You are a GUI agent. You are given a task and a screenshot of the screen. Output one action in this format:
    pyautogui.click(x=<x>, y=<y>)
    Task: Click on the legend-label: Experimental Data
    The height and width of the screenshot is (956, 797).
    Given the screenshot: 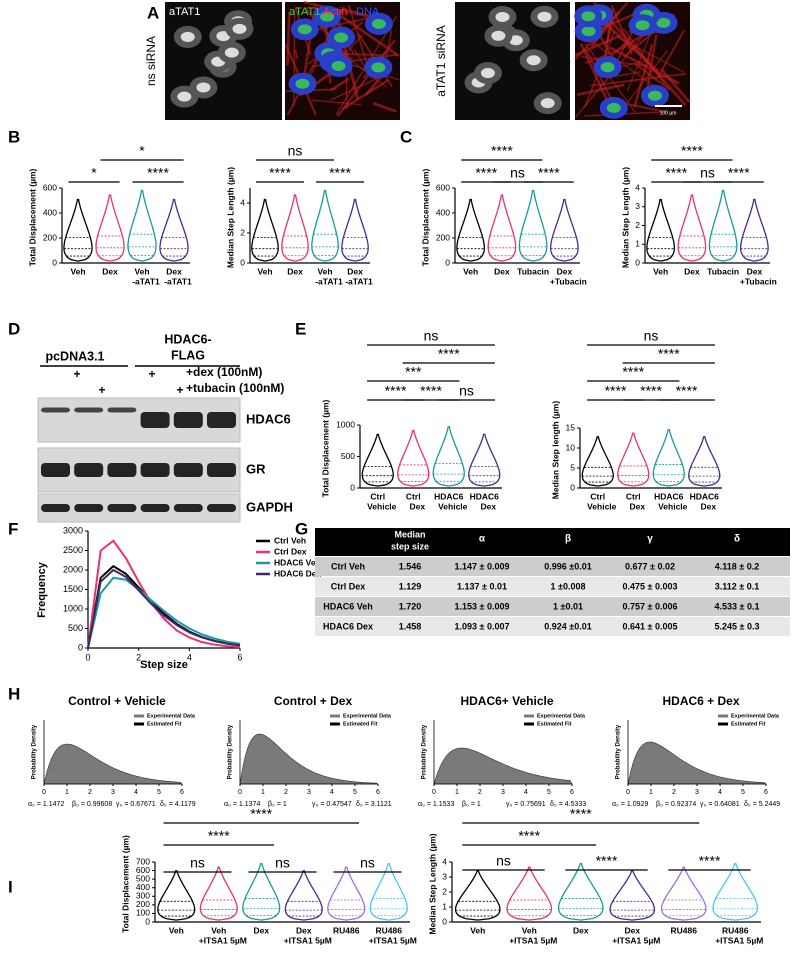 What is the action you would take?
    pyautogui.click(x=561, y=716)
    